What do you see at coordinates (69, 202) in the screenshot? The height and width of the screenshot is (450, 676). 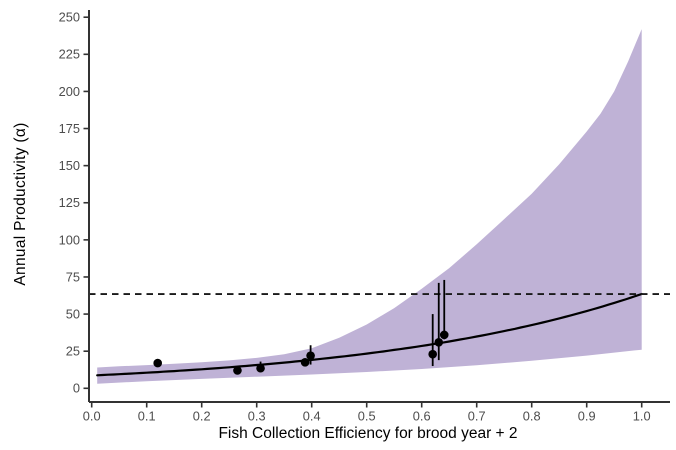 I see `y-tick-label: 125` at bounding box center [69, 202].